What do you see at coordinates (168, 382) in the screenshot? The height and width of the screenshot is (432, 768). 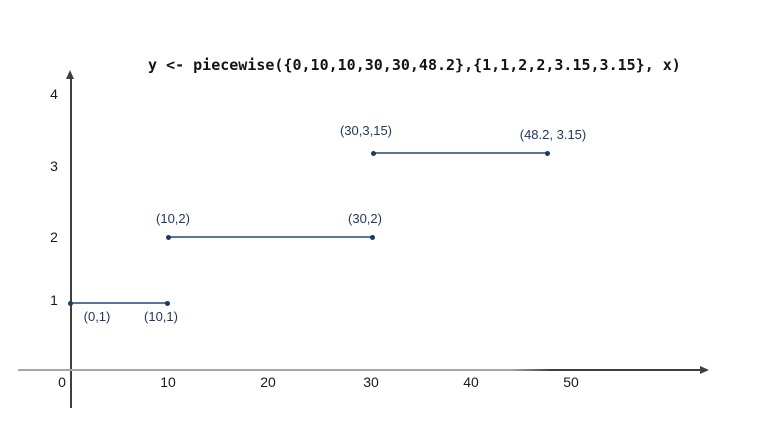 I see `x-tick-label-10: 10` at bounding box center [168, 382].